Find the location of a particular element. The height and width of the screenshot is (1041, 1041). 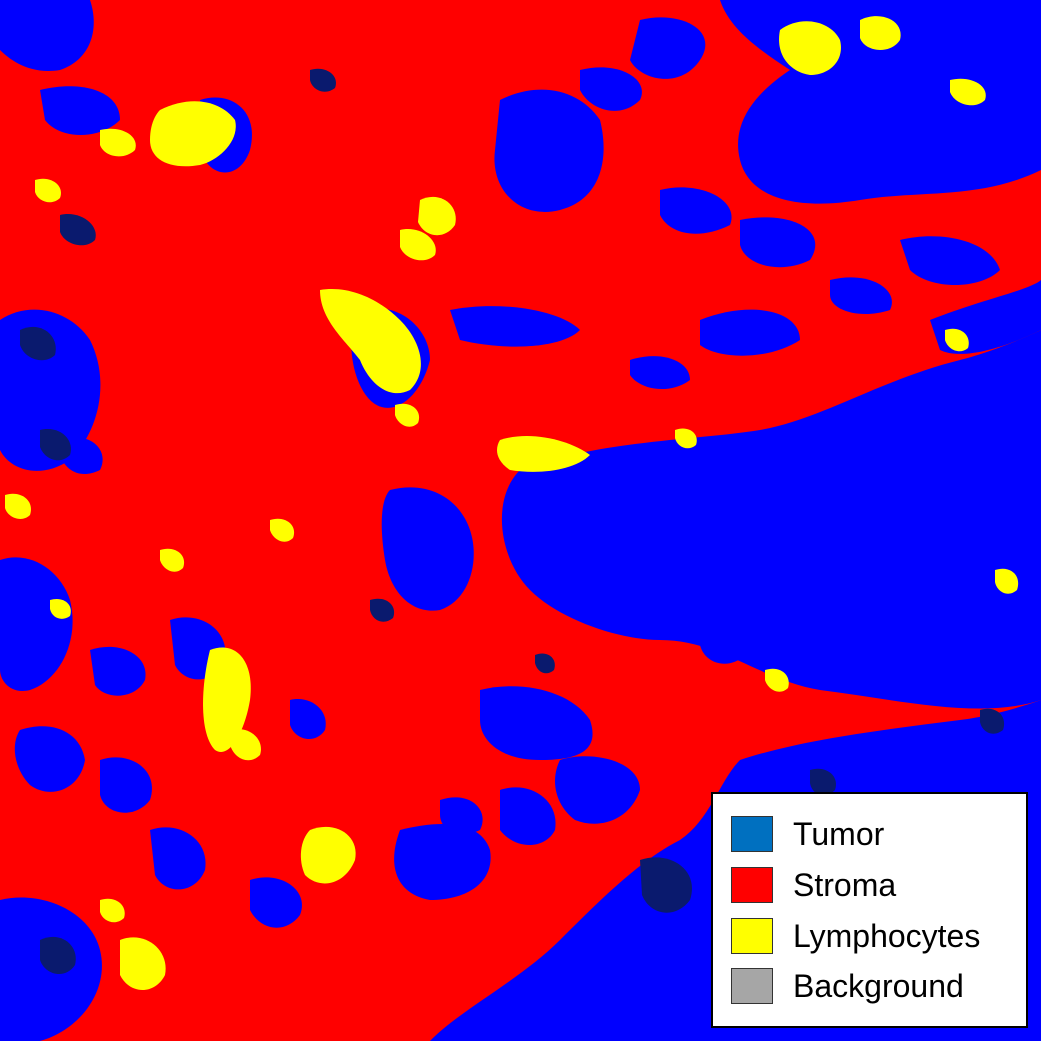

legend-item-stroma: Stroma is located at coordinates (876, 887).